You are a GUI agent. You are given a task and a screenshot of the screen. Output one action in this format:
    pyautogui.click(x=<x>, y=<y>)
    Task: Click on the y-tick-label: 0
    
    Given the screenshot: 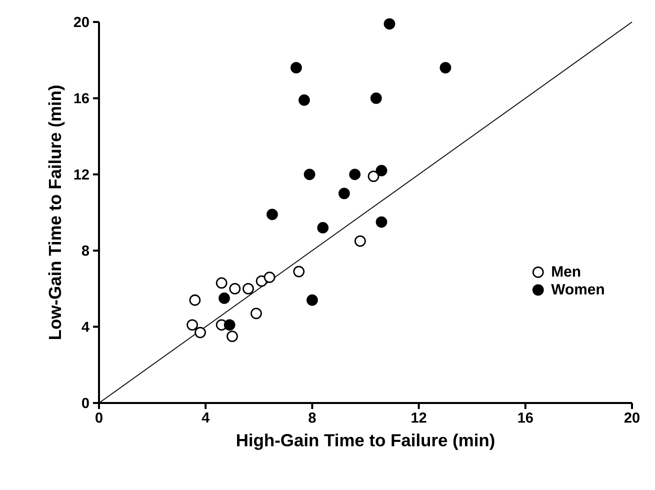 What is the action you would take?
    pyautogui.click(x=85, y=403)
    